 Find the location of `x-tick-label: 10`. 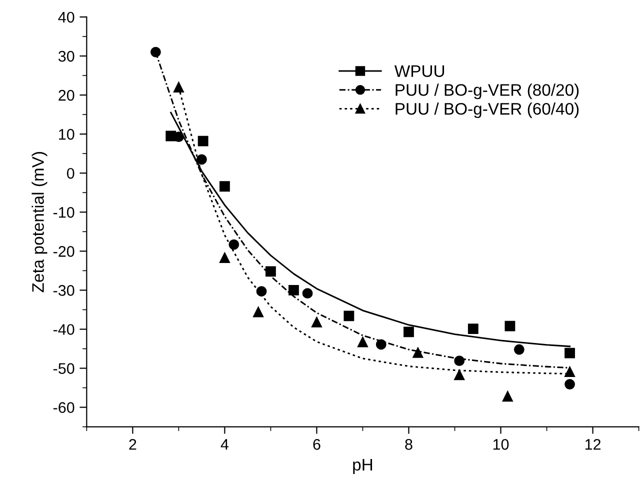

x-tick-label: 10 is located at coordinates (501, 444).